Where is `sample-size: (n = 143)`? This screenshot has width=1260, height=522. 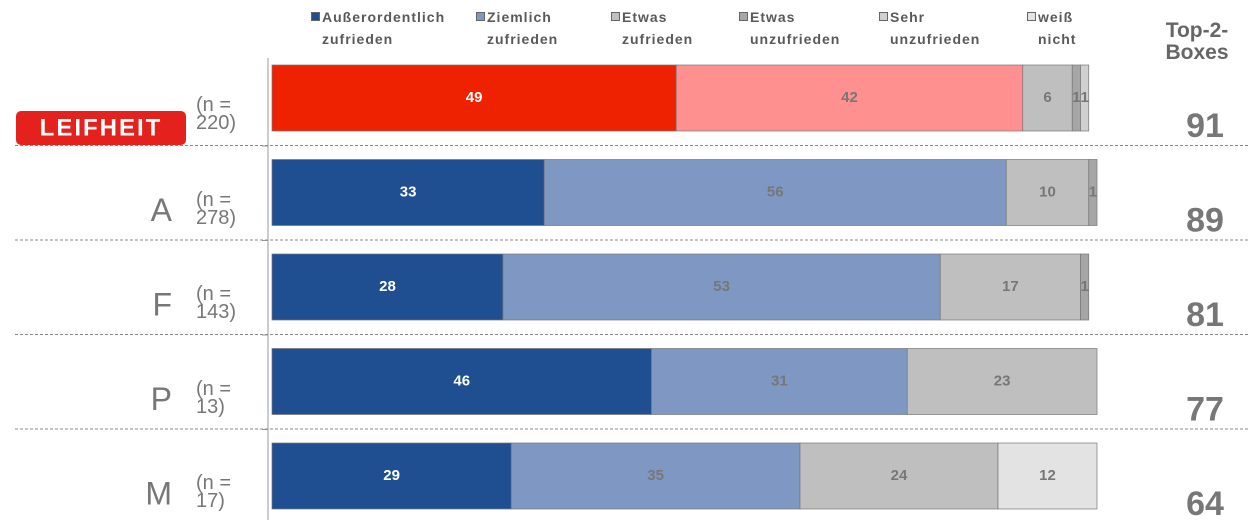
sample-size: (n = 143) is located at coordinates (216, 303).